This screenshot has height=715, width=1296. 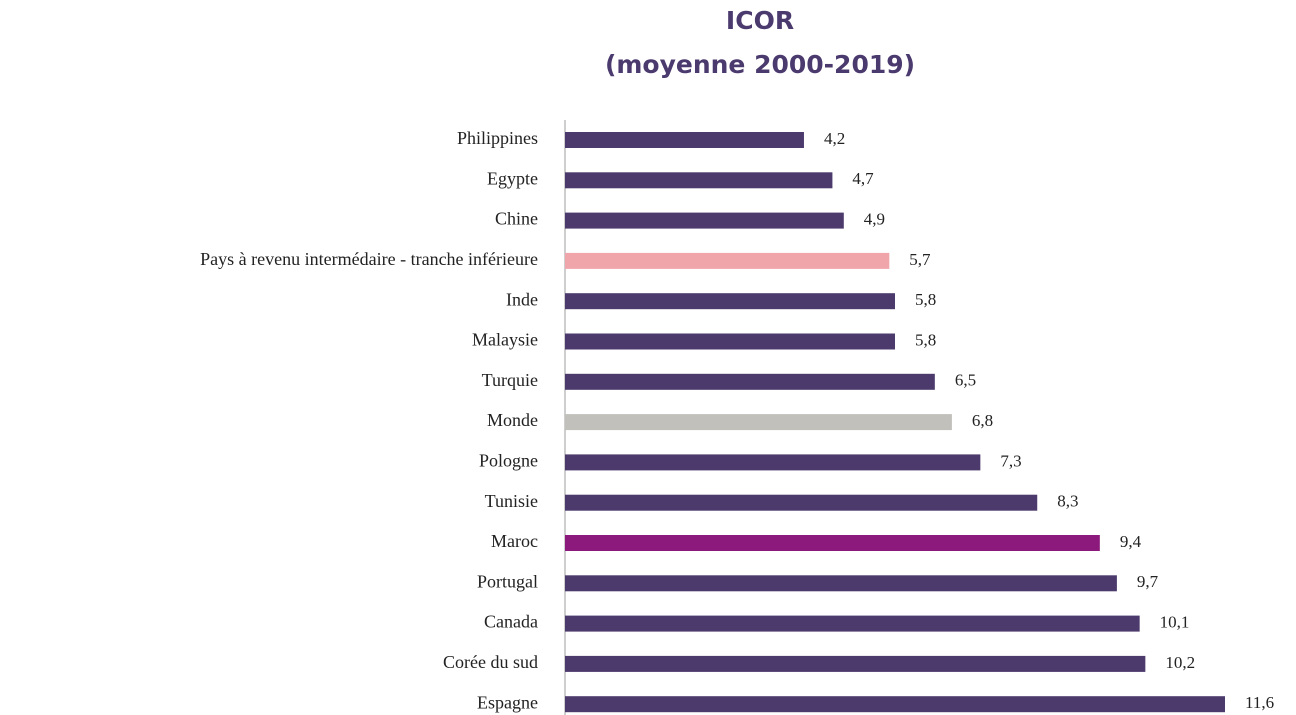 I want to click on category-label: Malaysie, so click(x=505, y=340).